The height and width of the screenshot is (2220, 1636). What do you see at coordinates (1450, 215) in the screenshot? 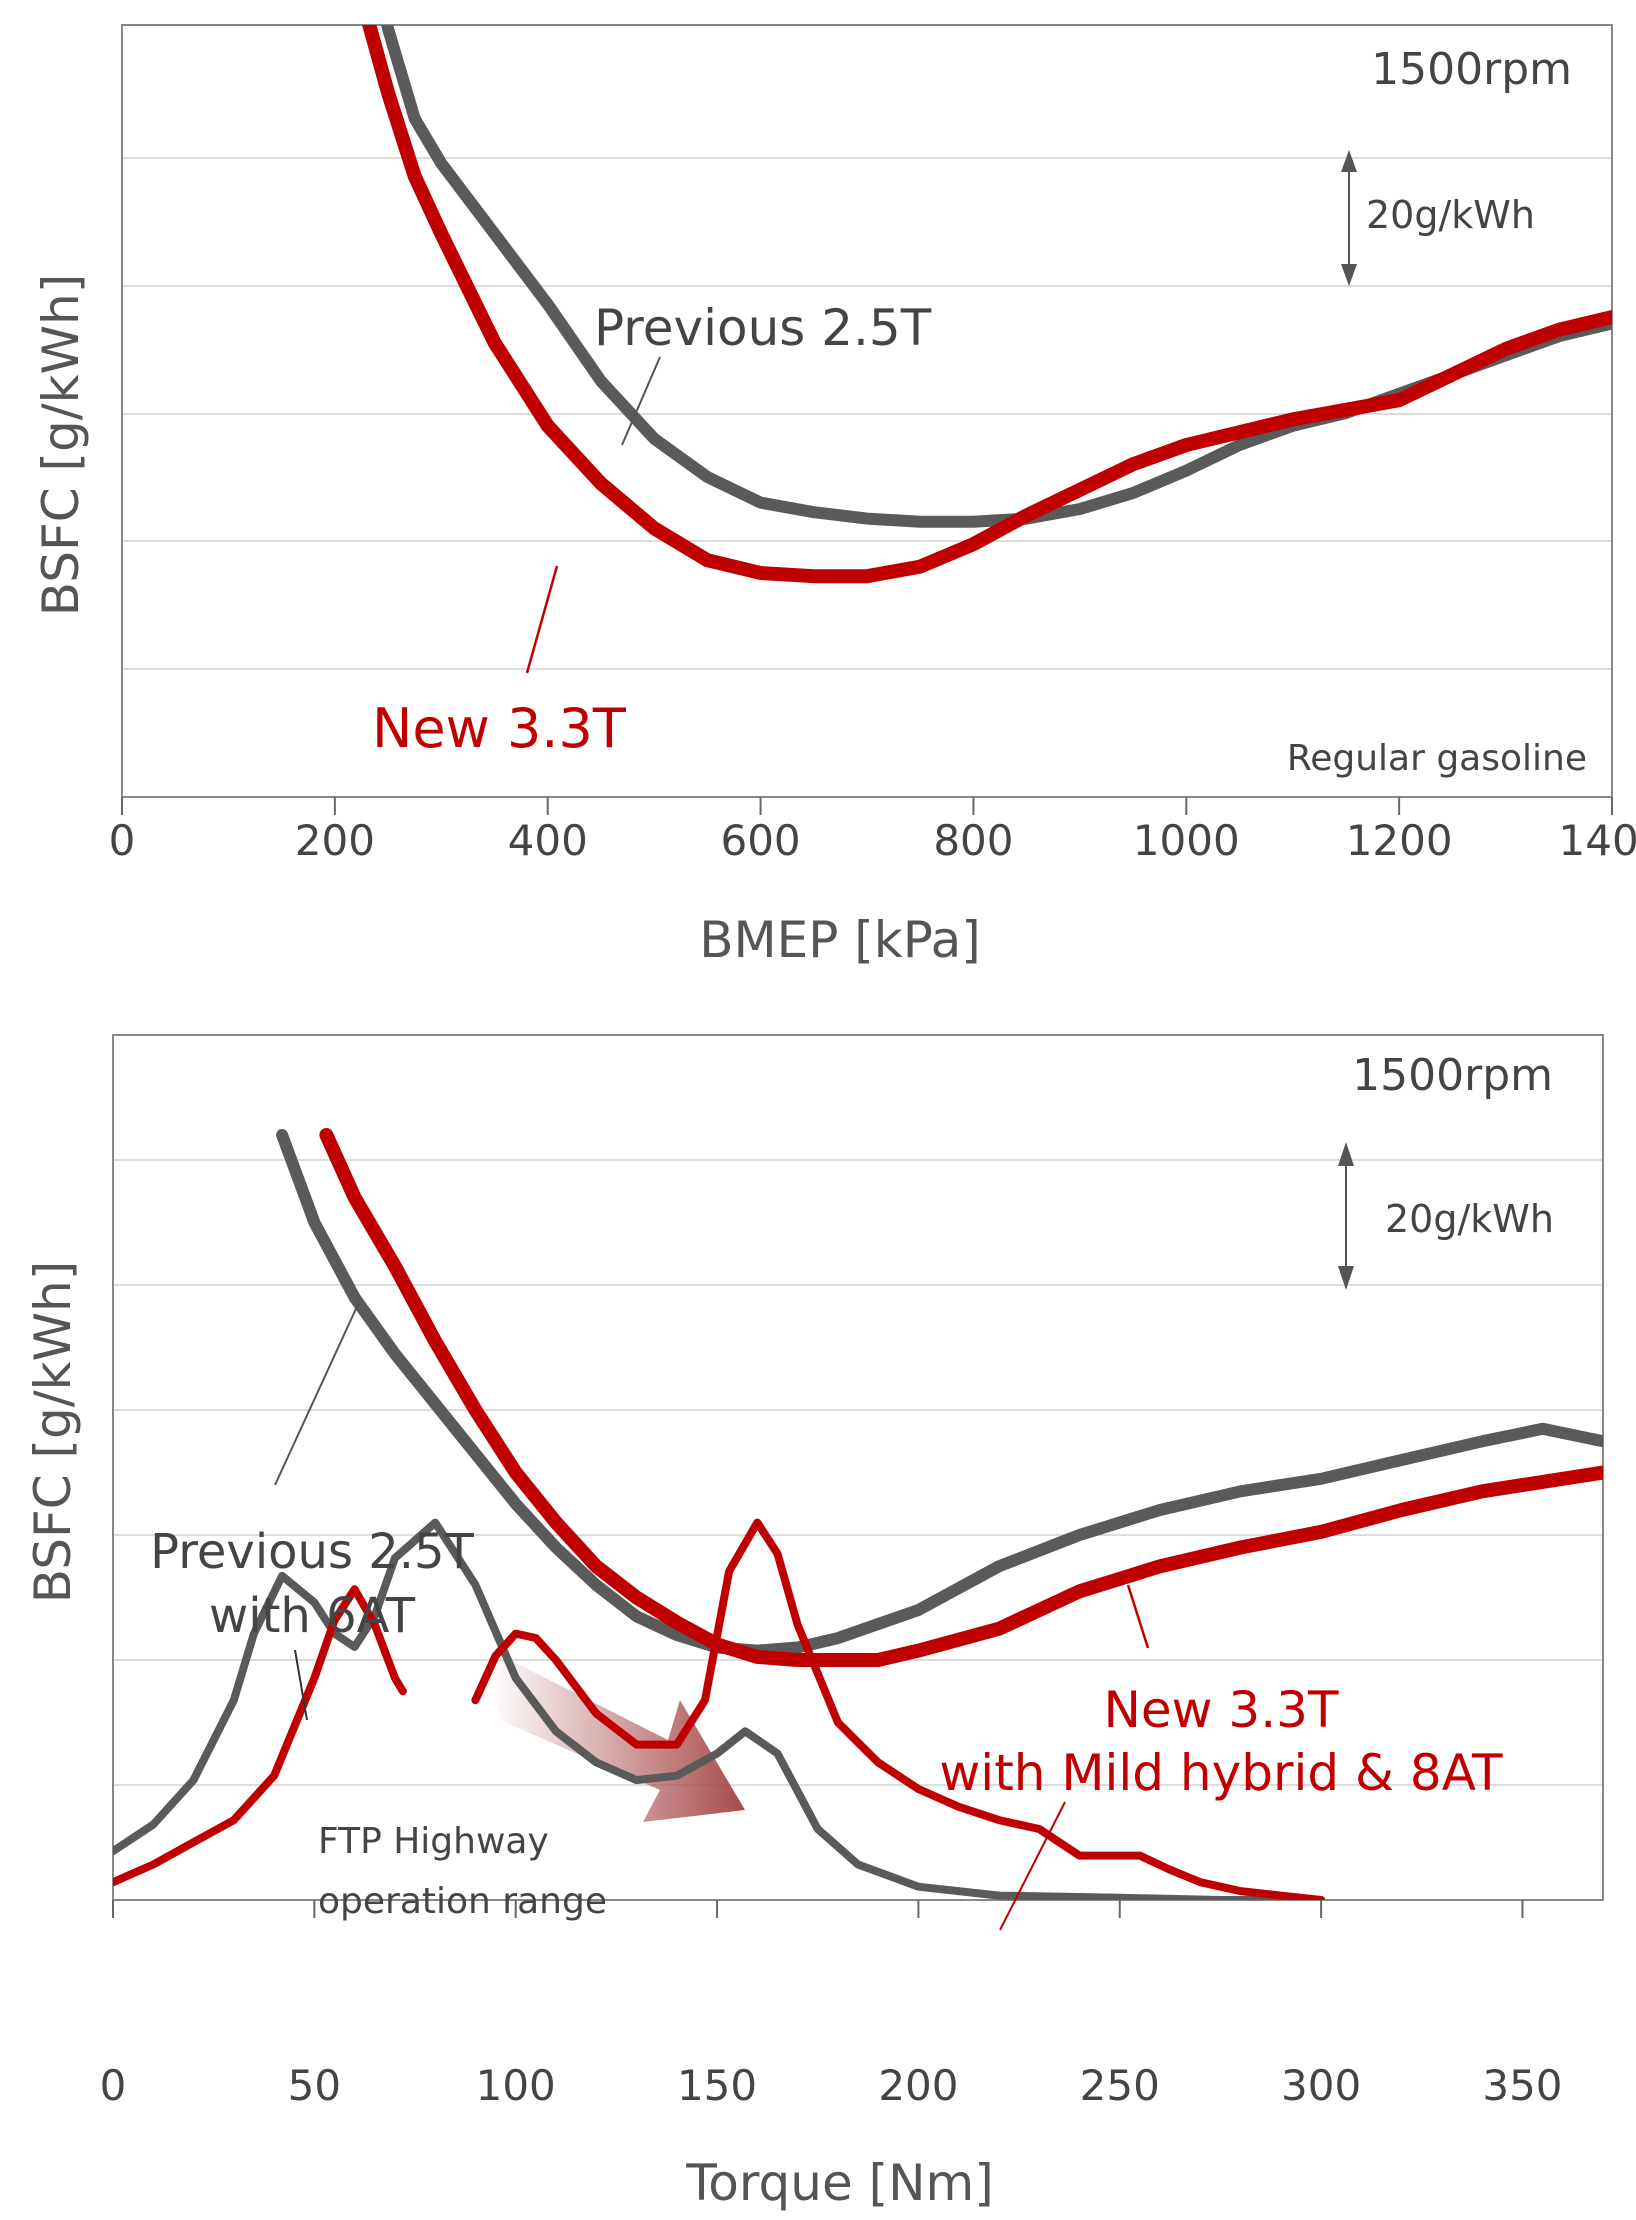
I see `top-scale-bar-label: 20g/kWh` at bounding box center [1450, 215].